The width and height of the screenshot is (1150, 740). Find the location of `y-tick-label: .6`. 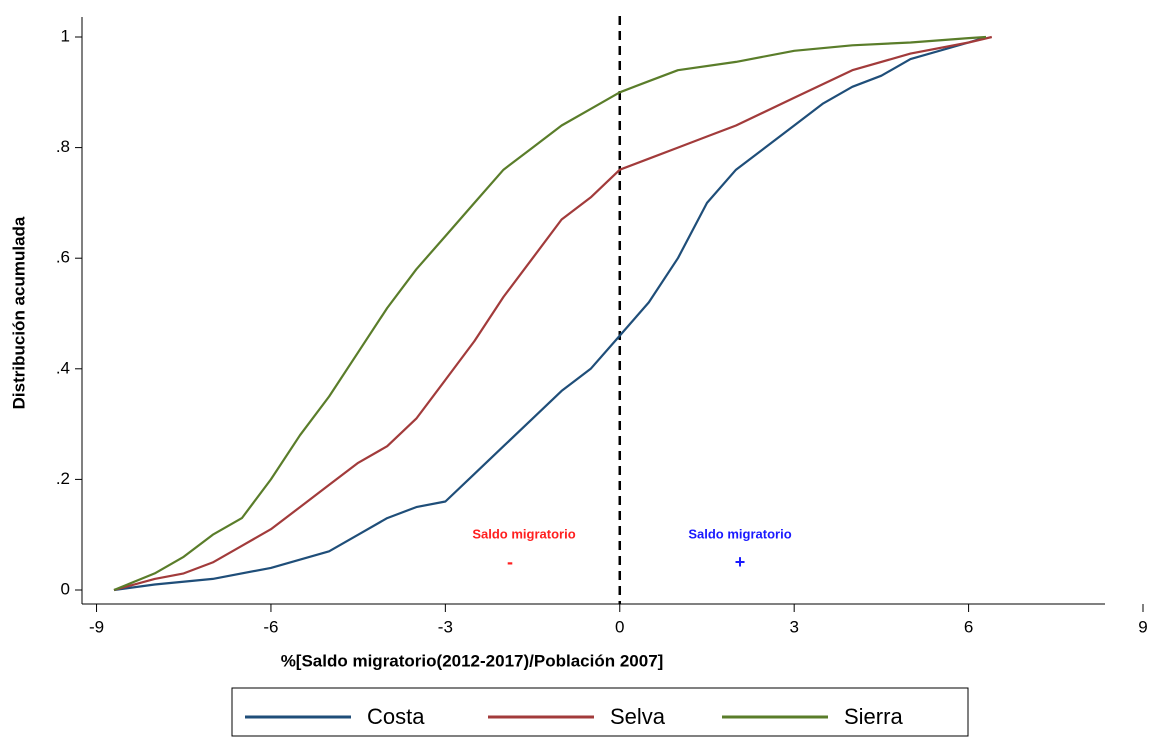

y-tick-label: .6 is located at coordinates (63, 257).